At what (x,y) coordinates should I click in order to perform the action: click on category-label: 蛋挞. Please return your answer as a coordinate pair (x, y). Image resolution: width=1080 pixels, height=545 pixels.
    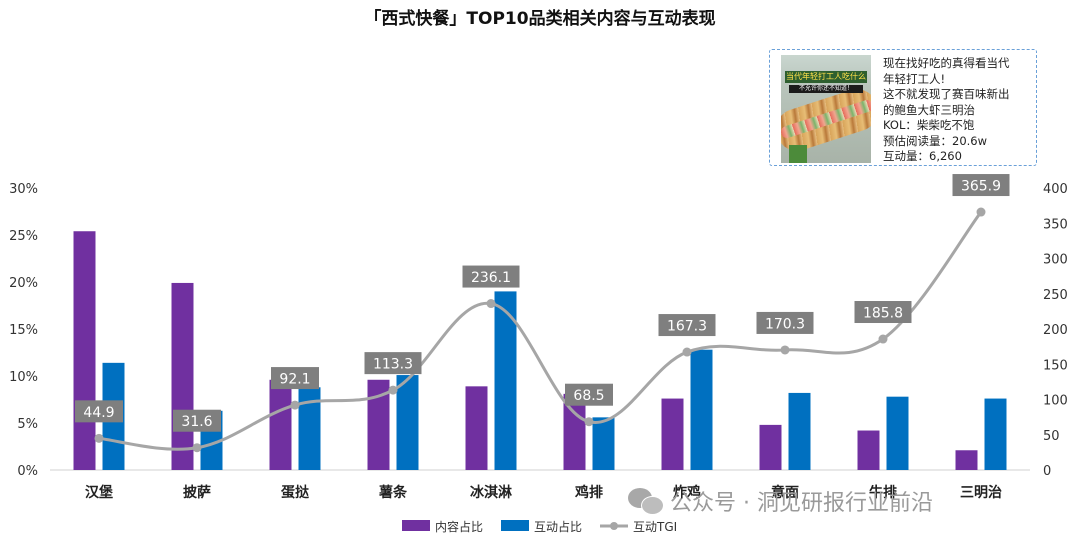
    Looking at the image, I should click on (295, 492).